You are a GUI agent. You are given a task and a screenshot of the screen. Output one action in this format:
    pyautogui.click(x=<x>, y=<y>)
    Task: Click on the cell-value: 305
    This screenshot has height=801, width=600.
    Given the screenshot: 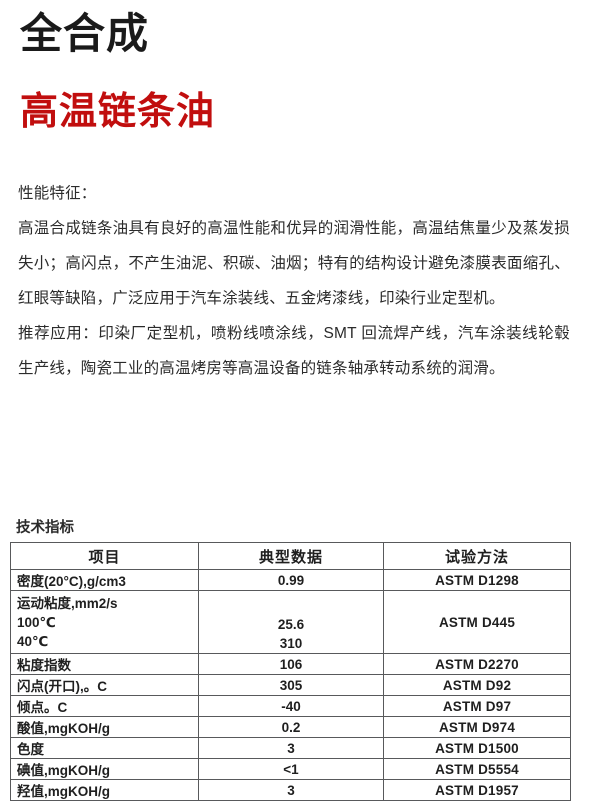 What is the action you would take?
    pyautogui.click(x=291, y=685)
    